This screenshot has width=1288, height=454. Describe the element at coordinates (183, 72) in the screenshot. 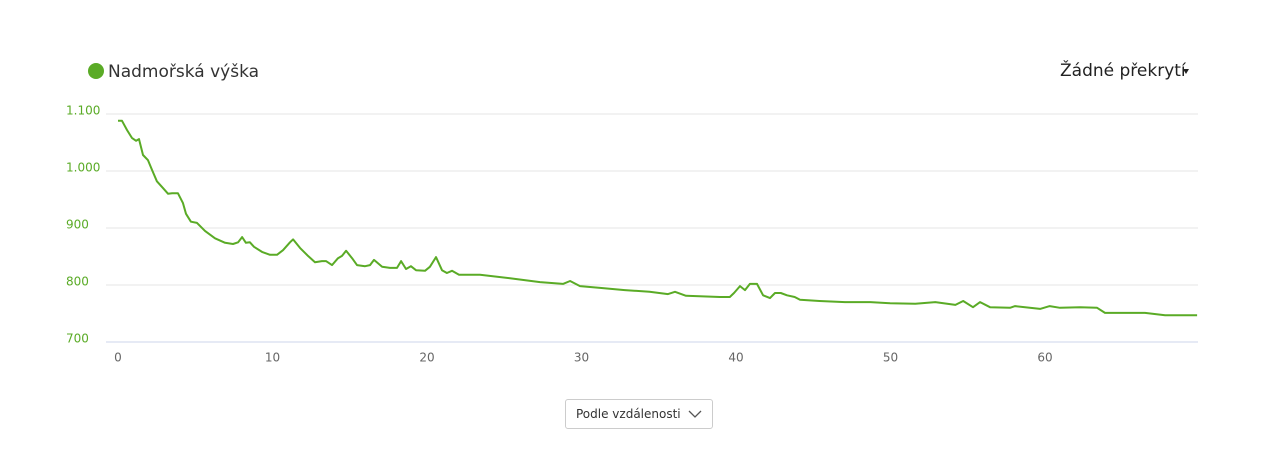

I see `legend-label: Nadmořská výška` at that location.